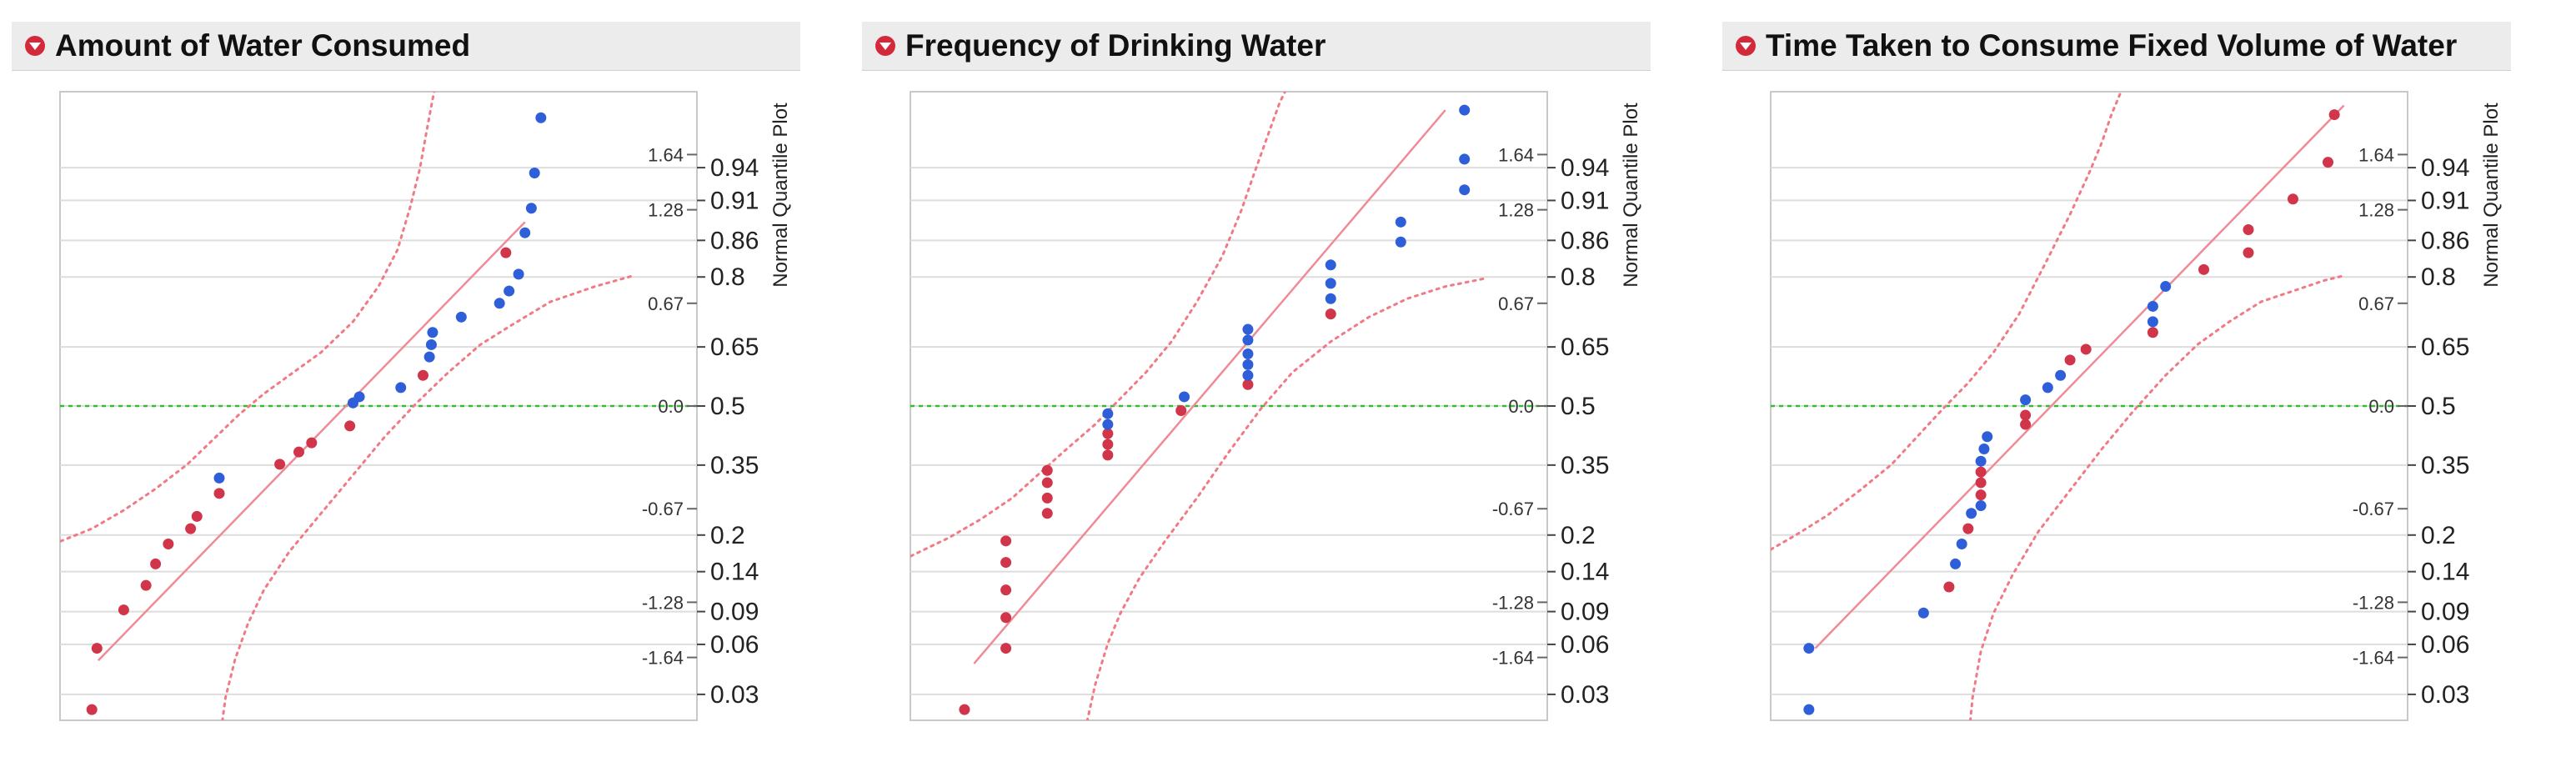 The width and height of the screenshot is (2576, 762). I want to click on probability-tick-label: 0.14, so click(734, 572).